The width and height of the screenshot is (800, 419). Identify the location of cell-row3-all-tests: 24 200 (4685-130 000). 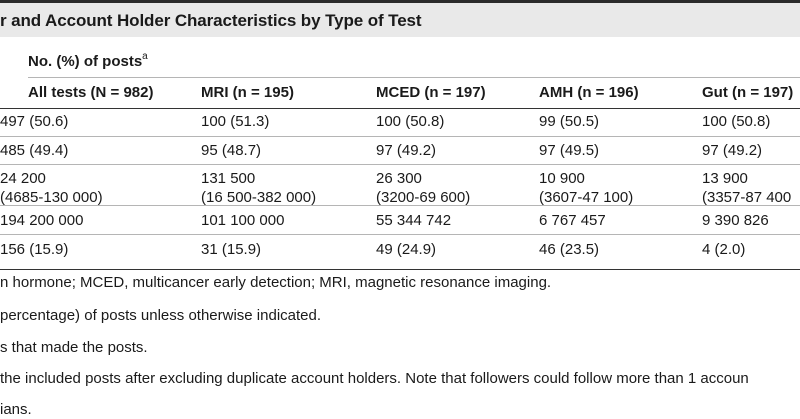
(51, 188).